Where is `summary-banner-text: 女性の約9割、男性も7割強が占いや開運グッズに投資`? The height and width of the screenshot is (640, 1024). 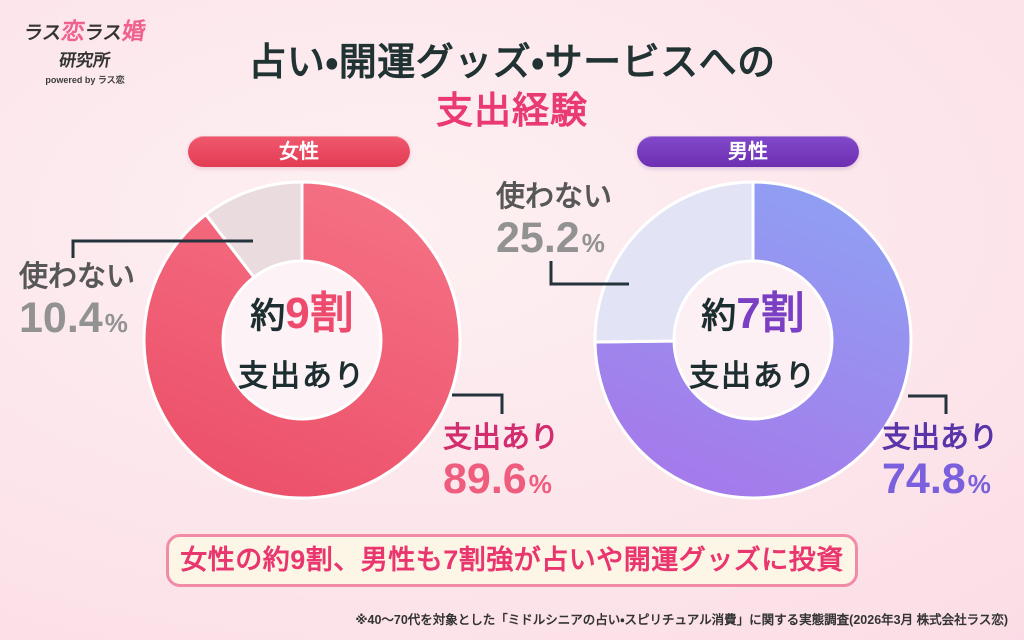
summary-banner-text: 女性の約9割、男性も7割強が占いや開運グッズに投資 is located at coordinates (512, 560).